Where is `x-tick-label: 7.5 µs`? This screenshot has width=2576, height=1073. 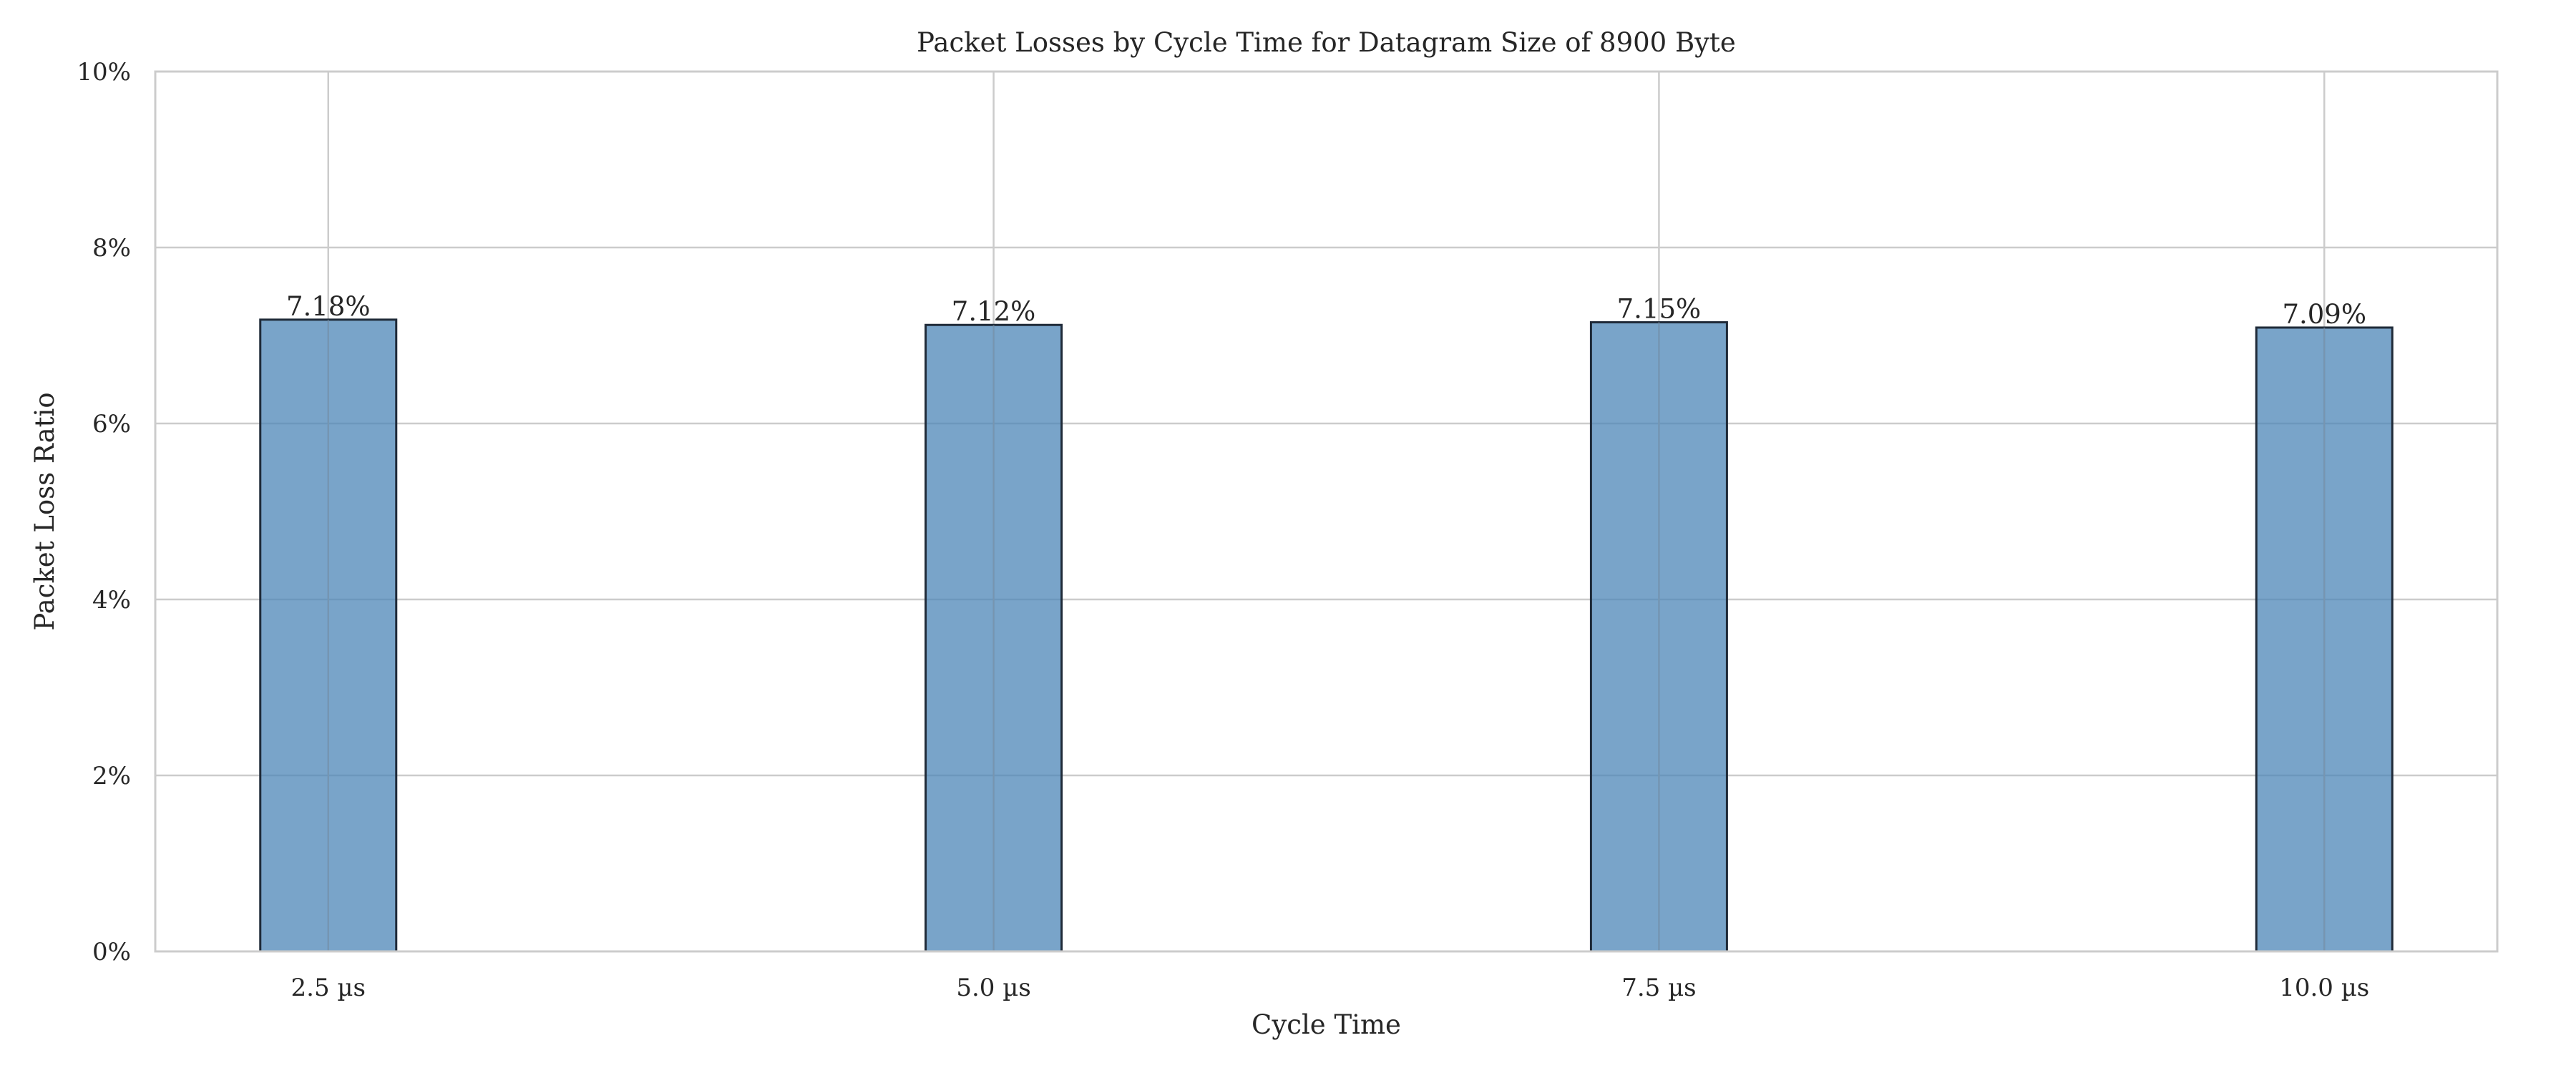
x-tick-label: 7.5 µs is located at coordinates (1658, 988).